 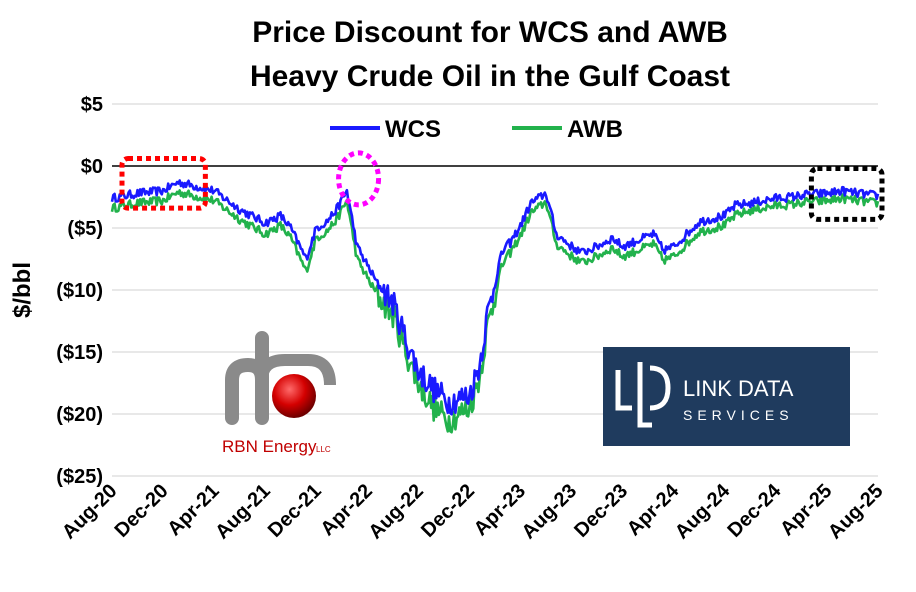 What do you see at coordinates (92, 105) in the screenshot?
I see `y-tick-label: $5` at bounding box center [92, 105].